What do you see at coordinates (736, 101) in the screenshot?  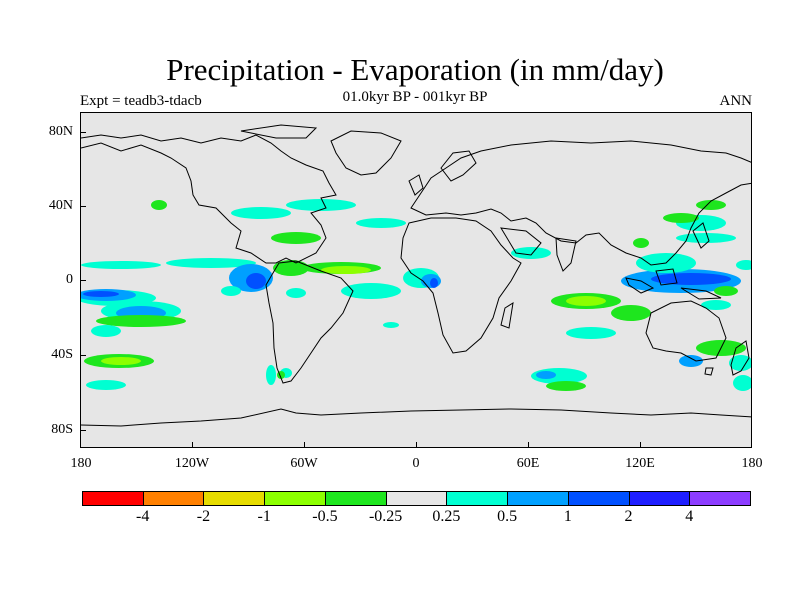 I see `season-label: ANN` at bounding box center [736, 101].